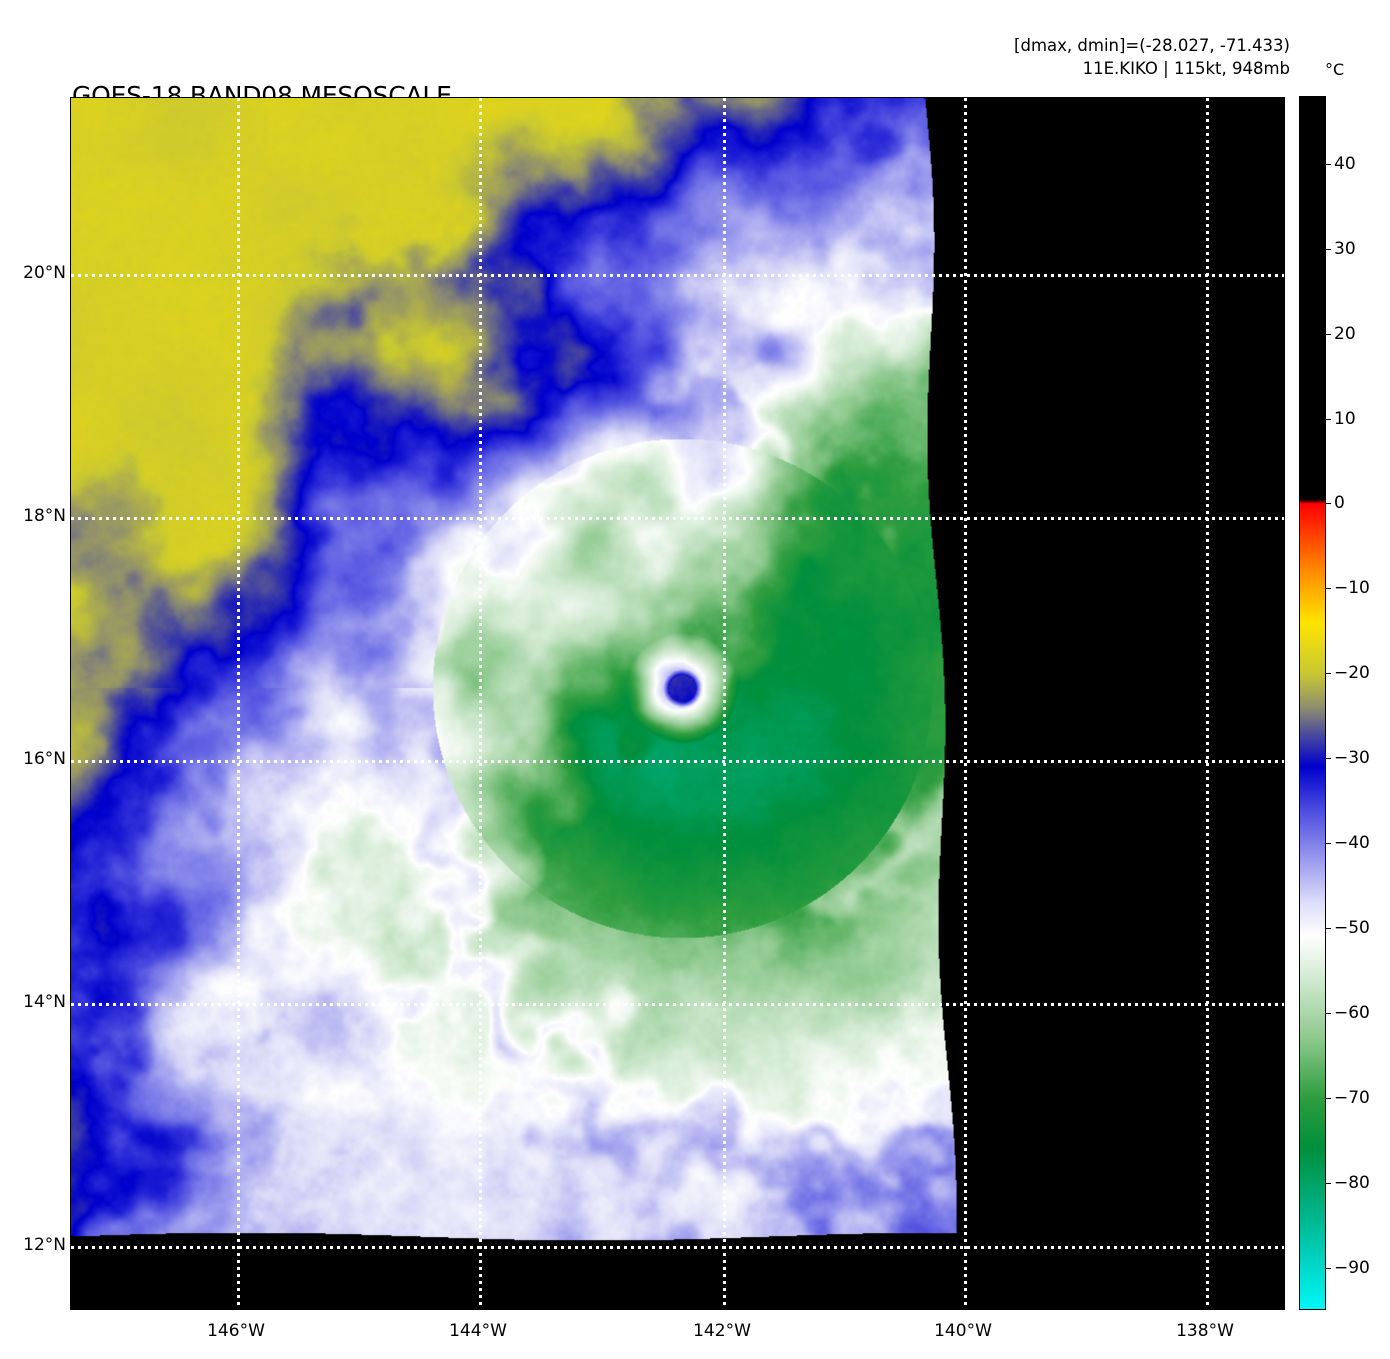 The height and width of the screenshot is (1359, 1390). What do you see at coordinates (1205, 1331) in the screenshot?
I see `x-axis-tick-label: 138°W` at bounding box center [1205, 1331].